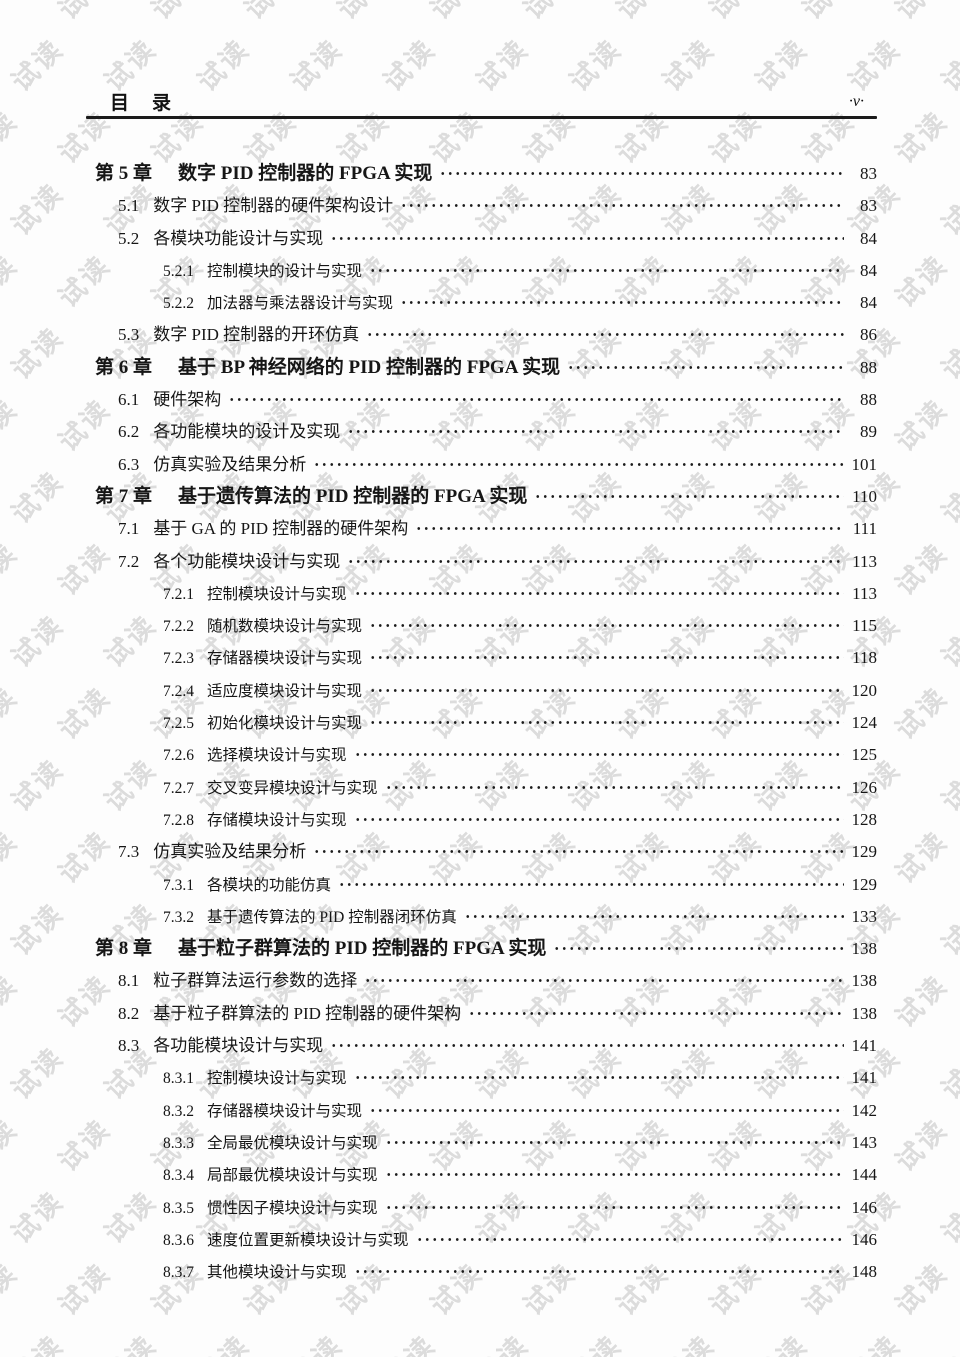 Image resolution: width=960 pixels, height=1357 pixels. Describe the element at coordinates (129, 206) in the screenshot. I see `toc-entry-number: 5.1` at that location.